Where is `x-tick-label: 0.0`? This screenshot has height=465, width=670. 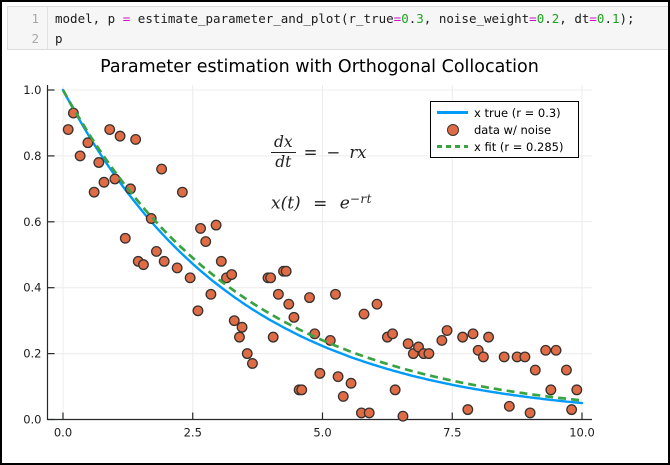
x-tick-label: 0.0 is located at coordinates (63, 433).